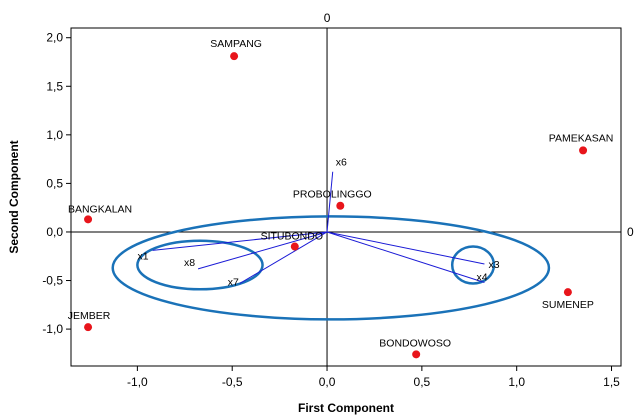 The image size is (642, 418). Describe the element at coordinates (346, 408) in the screenshot. I see `x-axis-title: First Component` at that location.